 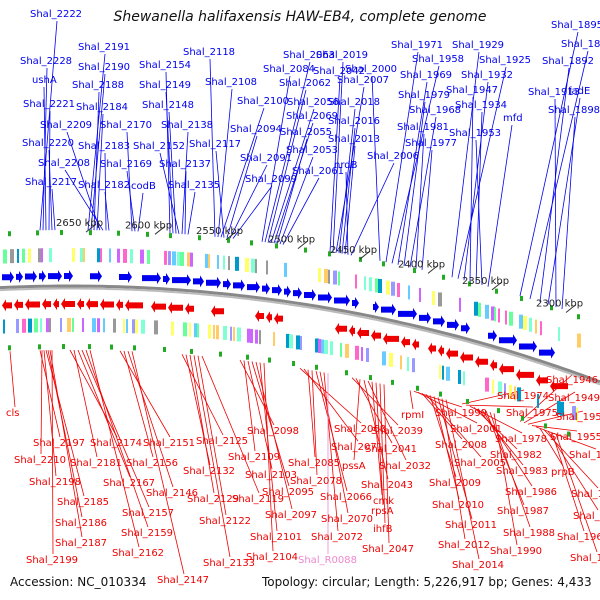 I want to click on reverse-gene-label-shal-1988: Shal_1988, so click(x=529, y=533).